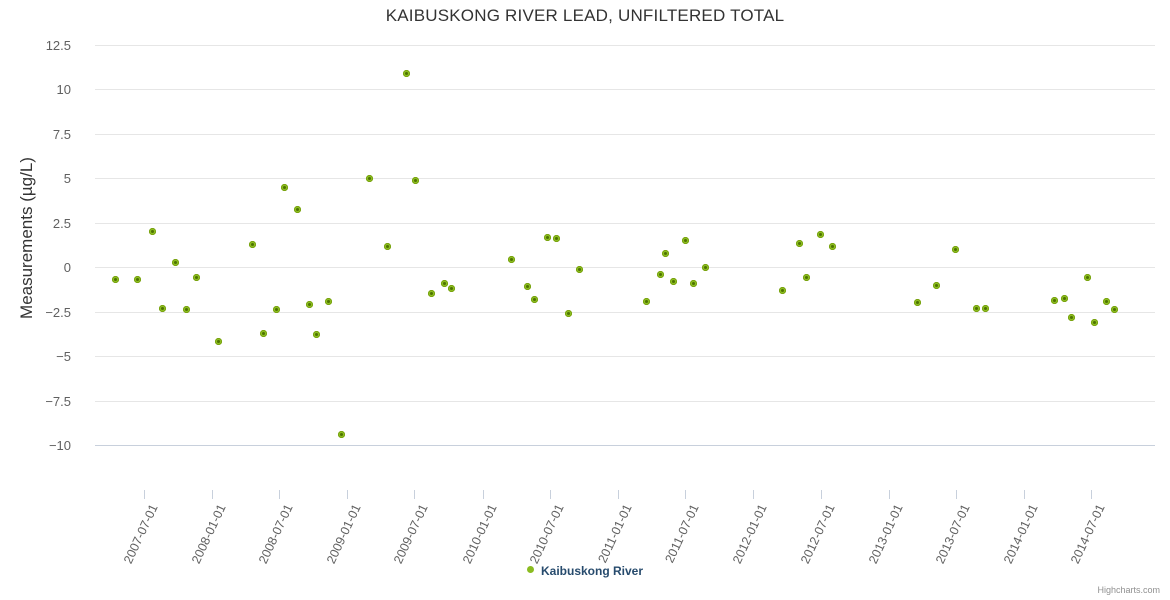  What do you see at coordinates (530, 570) in the screenshot?
I see `legend-marker-icon` at bounding box center [530, 570].